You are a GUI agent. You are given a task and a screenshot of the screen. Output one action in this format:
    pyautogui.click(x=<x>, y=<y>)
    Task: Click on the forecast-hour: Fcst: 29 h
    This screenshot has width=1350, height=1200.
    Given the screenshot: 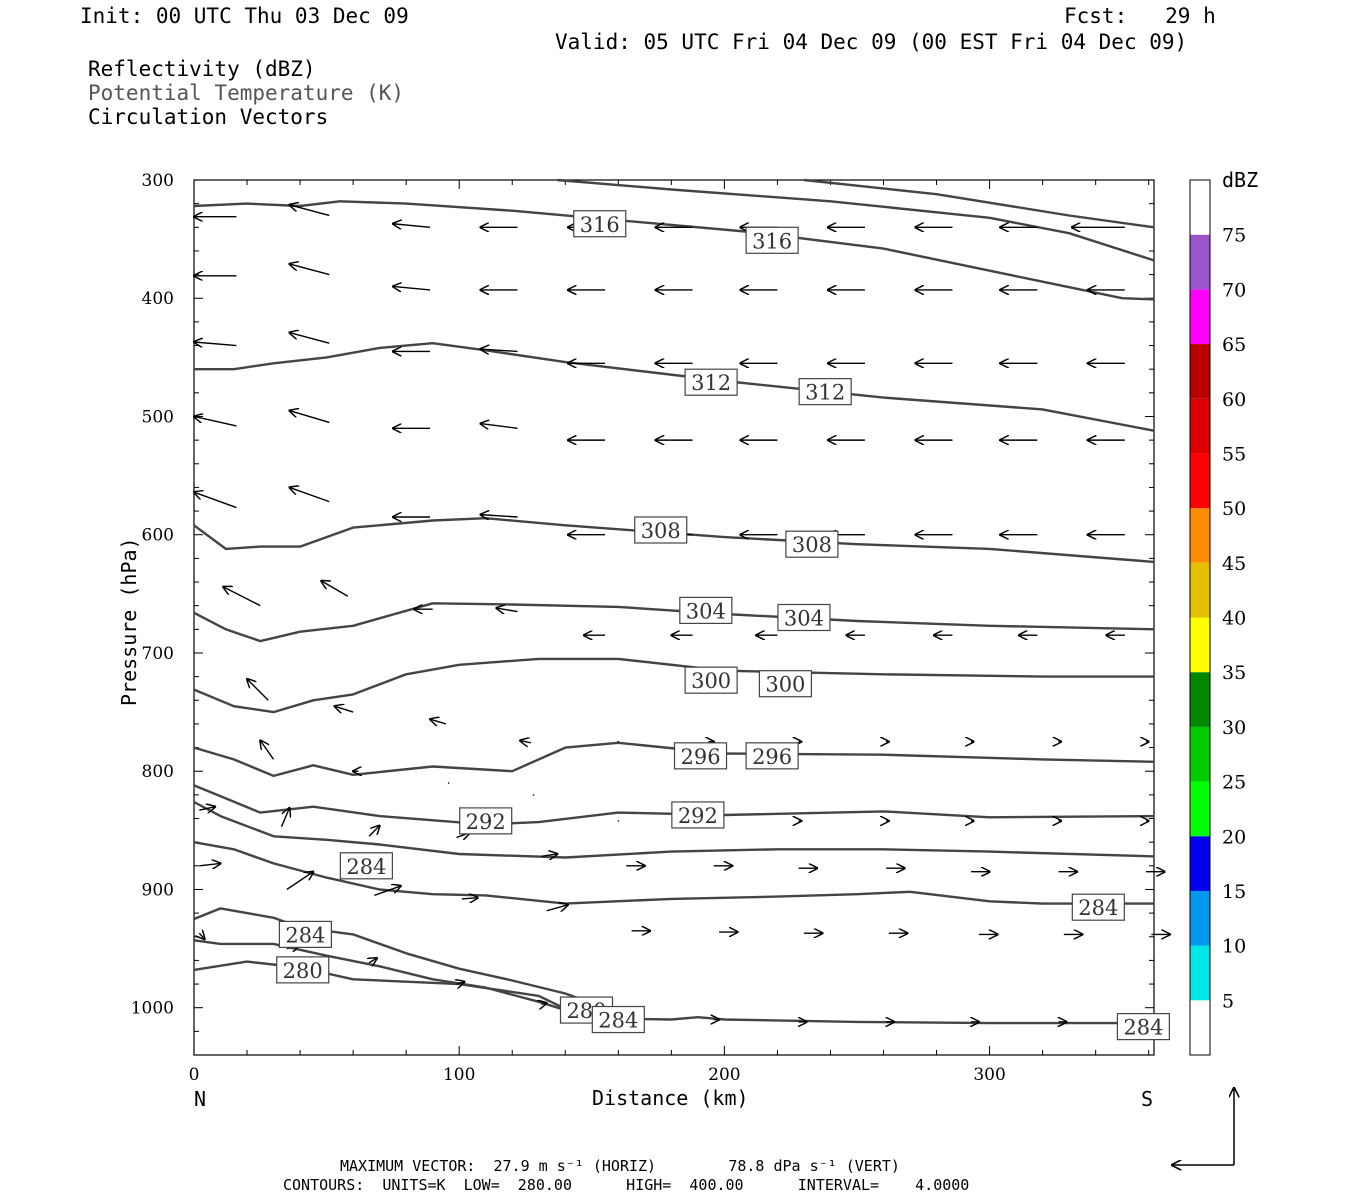 What is the action you would take?
    pyautogui.click(x=1140, y=16)
    